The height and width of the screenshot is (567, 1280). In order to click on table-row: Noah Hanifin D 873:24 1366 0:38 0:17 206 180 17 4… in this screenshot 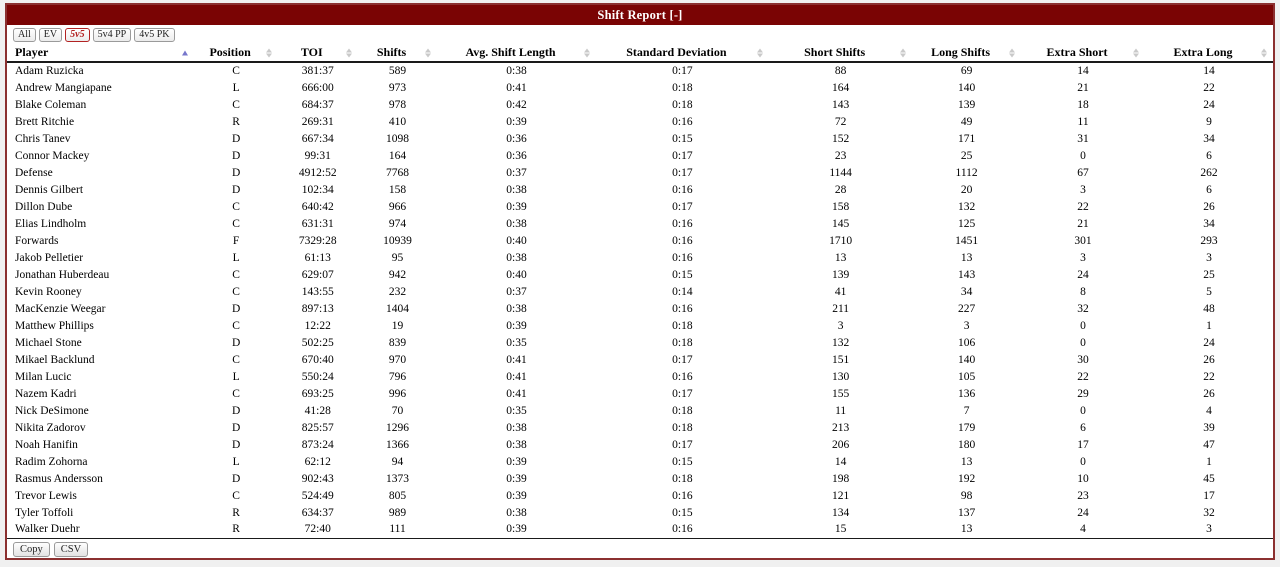, I will do `click(640, 444)`.